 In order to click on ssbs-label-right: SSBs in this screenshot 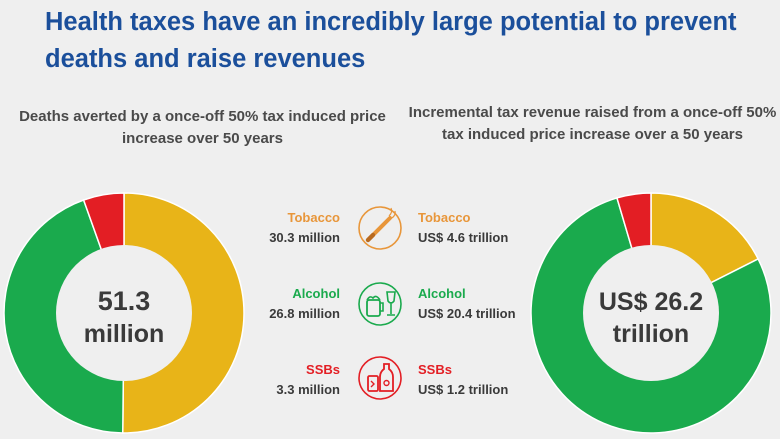, I will do `click(435, 369)`.